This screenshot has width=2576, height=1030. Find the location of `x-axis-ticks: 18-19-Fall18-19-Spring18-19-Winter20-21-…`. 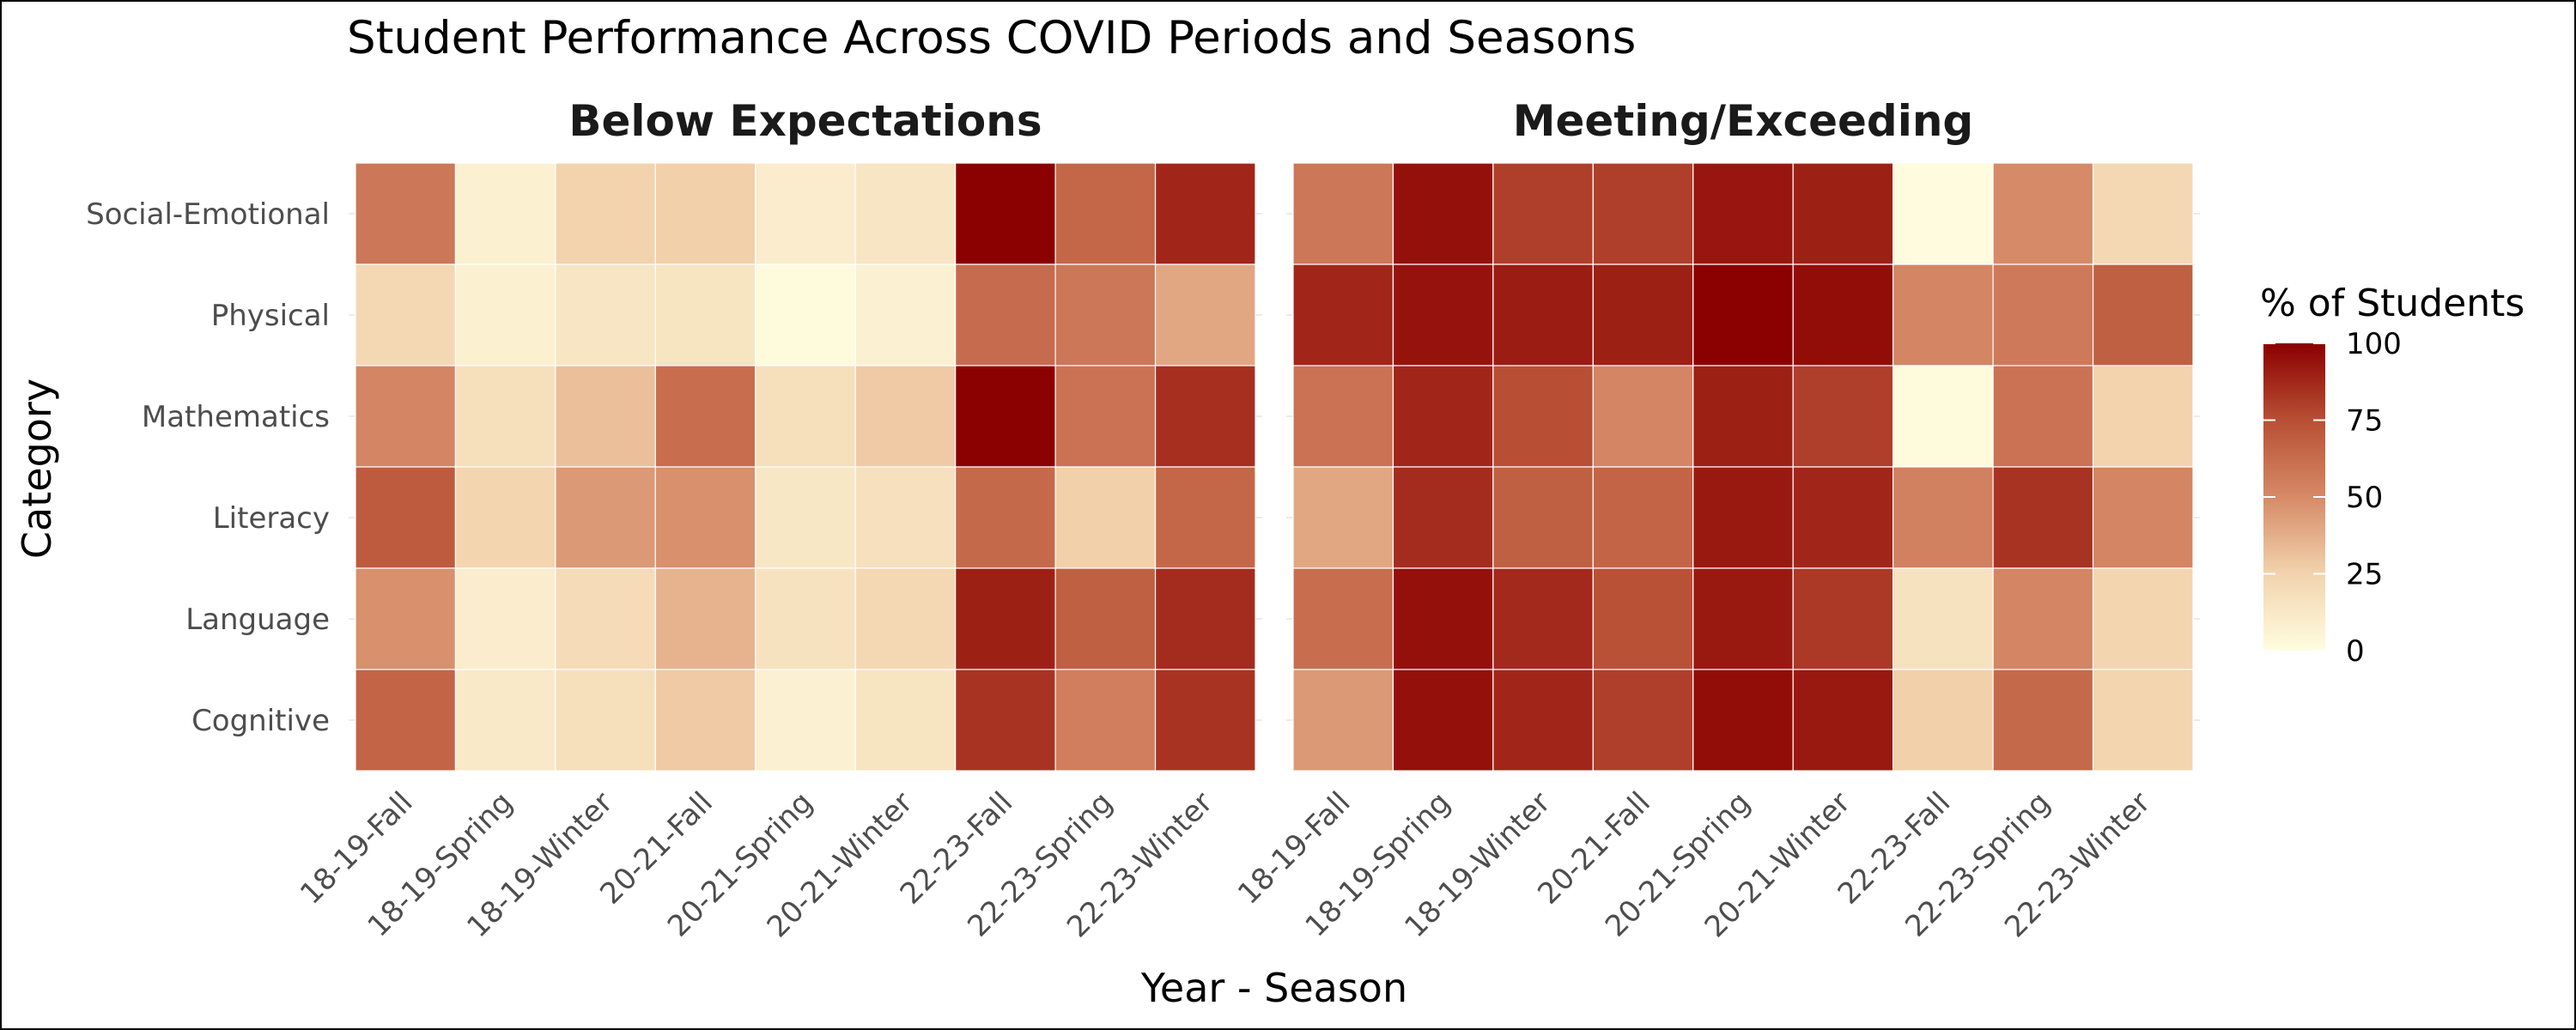

x-axis-ticks: 18-19-Fall18-19-Spring18-19-Winter20-21-… is located at coordinates (1225, 864).